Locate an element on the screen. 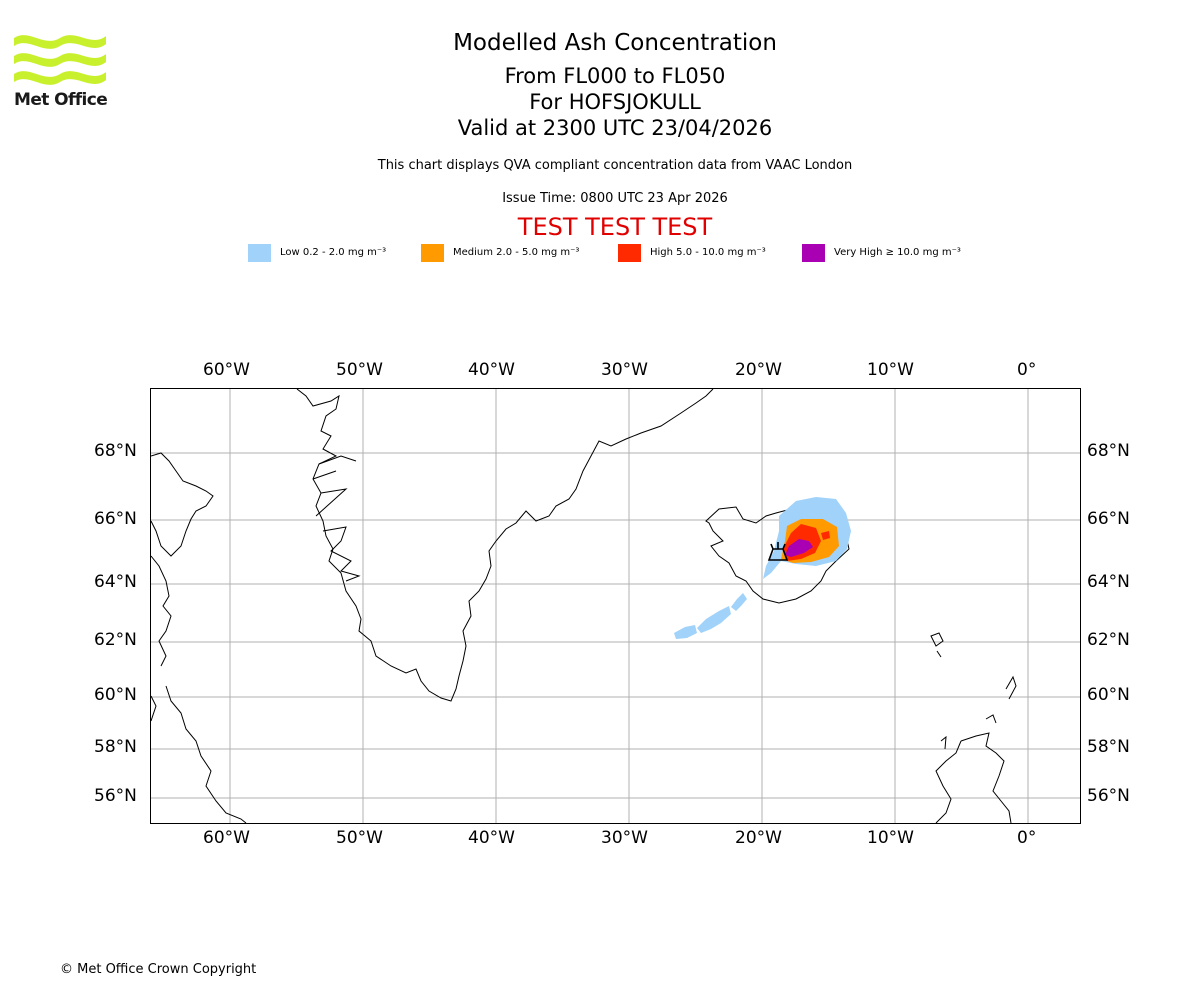 This screenshot has height=1000, width=1200. lat-label-right-56n: 56°N is located at coordinates (1108, 796).